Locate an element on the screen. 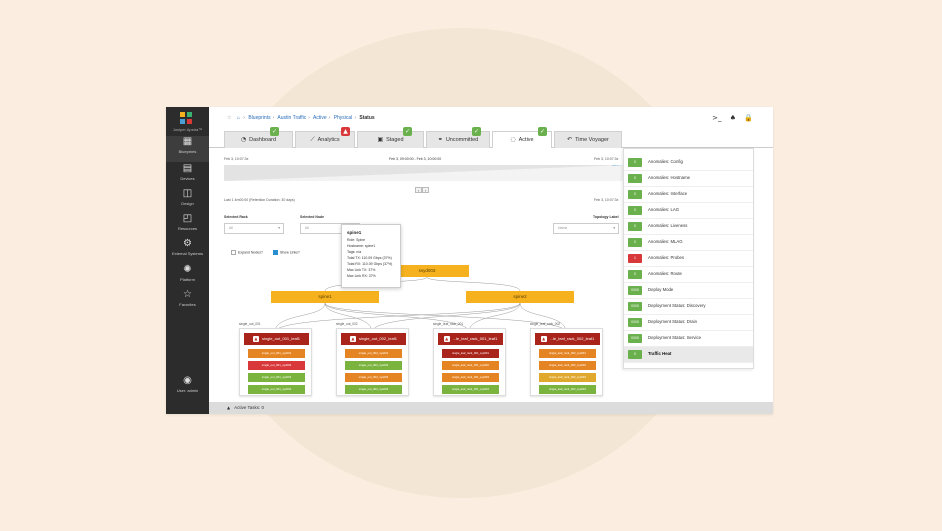 The height and width of the screenshot is (531, 942). sidebar-item-label: Devices is located at coordinates (187, 178).